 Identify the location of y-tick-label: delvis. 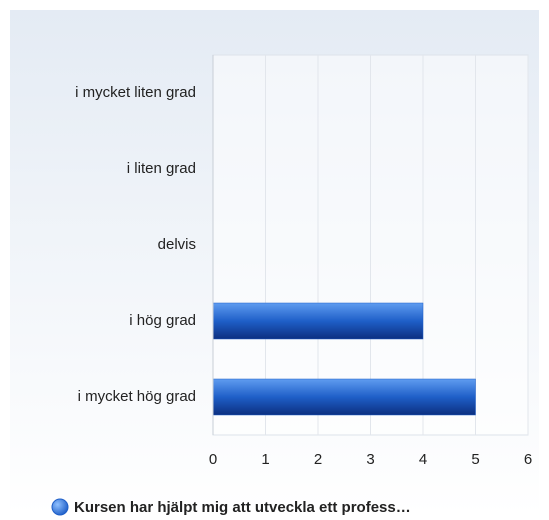
(177, 244).